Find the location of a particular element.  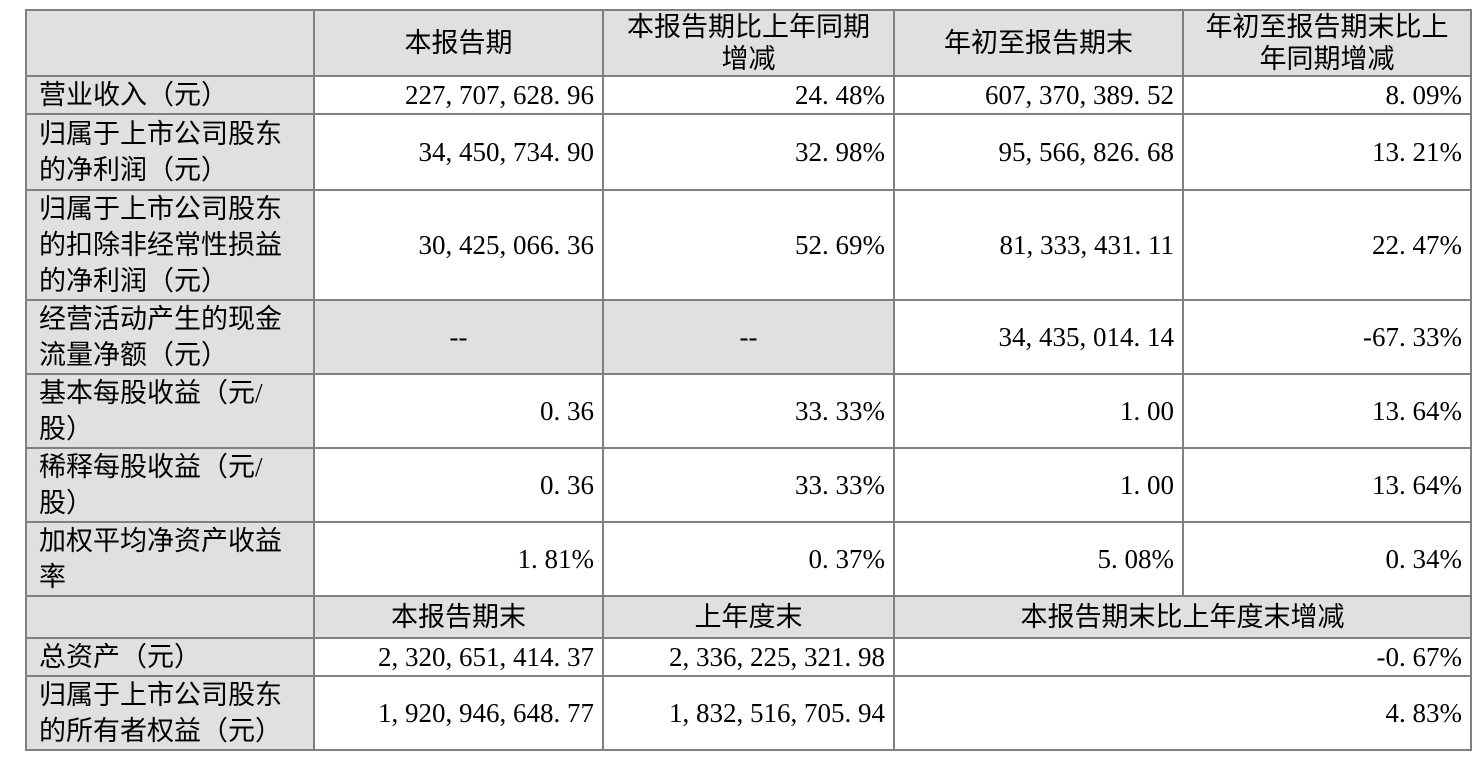

cell-value: 2, 336, 225, 321. 98 is located at coordinates (748, 657).